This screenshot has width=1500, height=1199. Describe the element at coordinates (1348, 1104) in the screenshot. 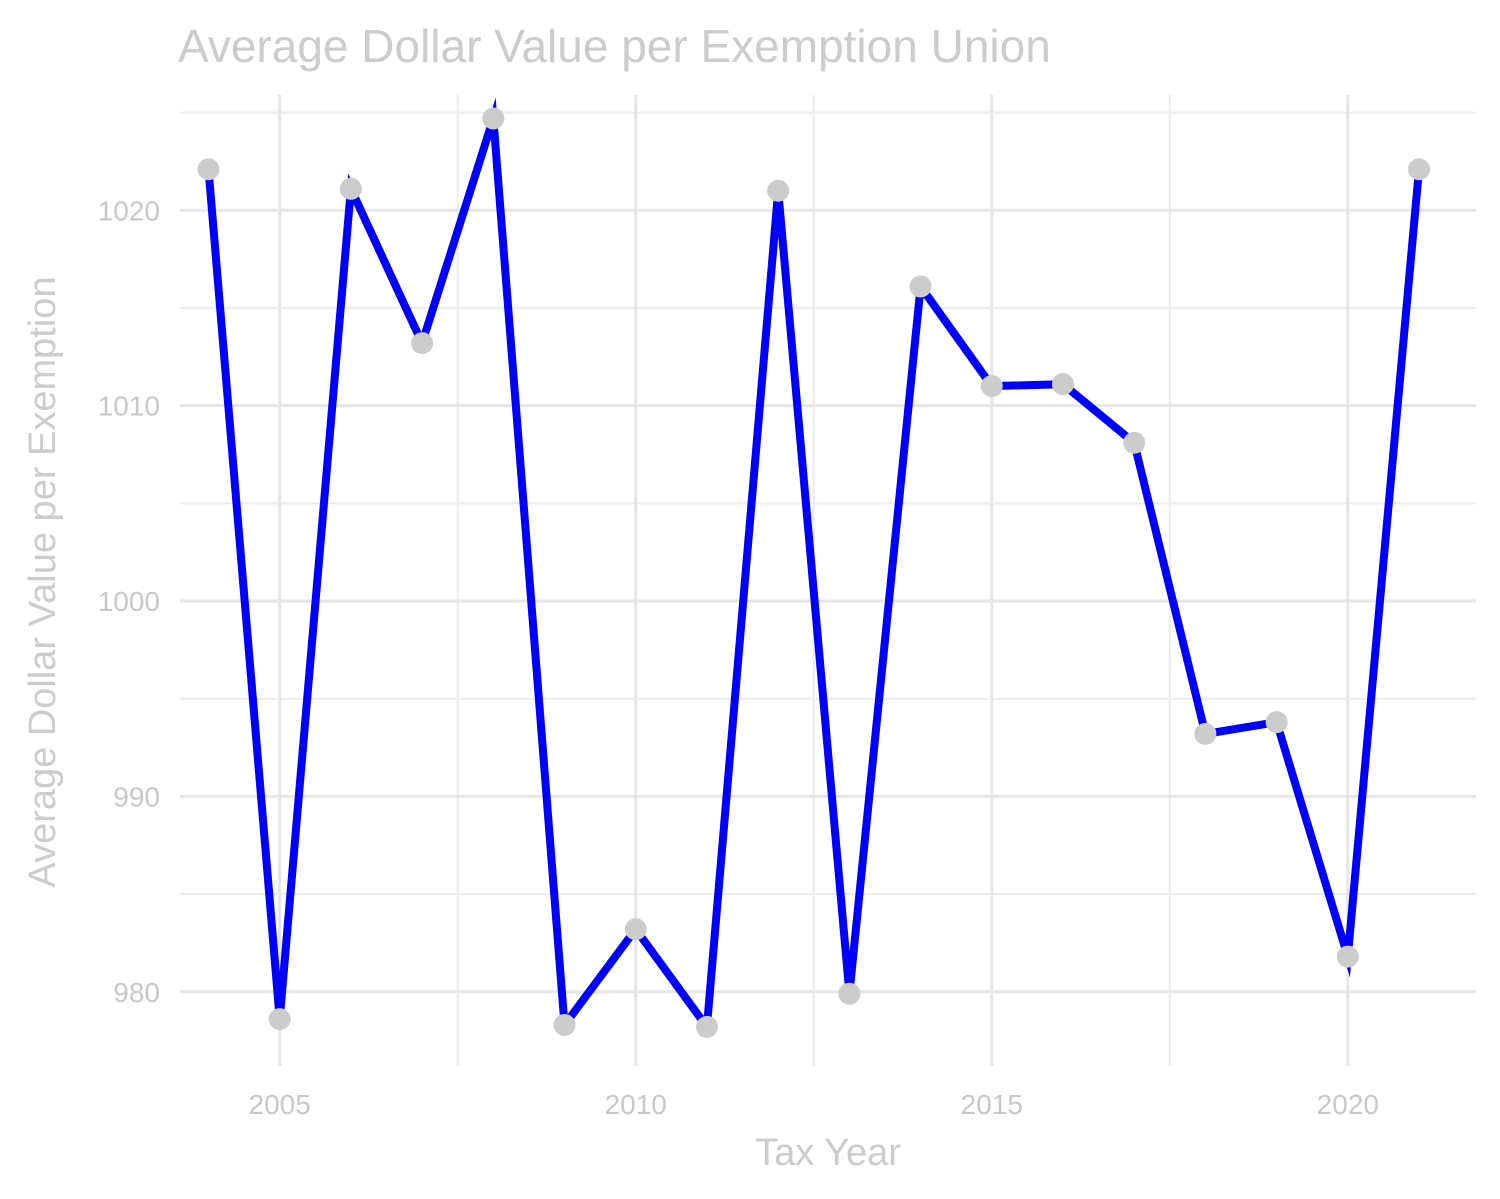

I see `x-tick-label: 2020` at that location.